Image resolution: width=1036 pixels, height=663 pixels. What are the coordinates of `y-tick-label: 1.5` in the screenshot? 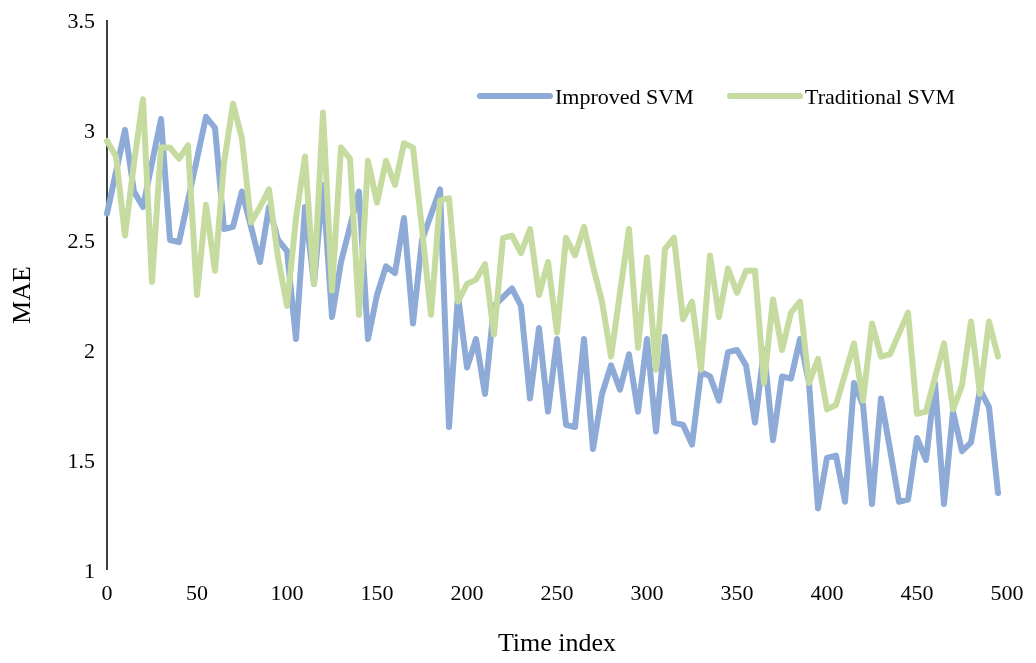 It's located at (81, 460).